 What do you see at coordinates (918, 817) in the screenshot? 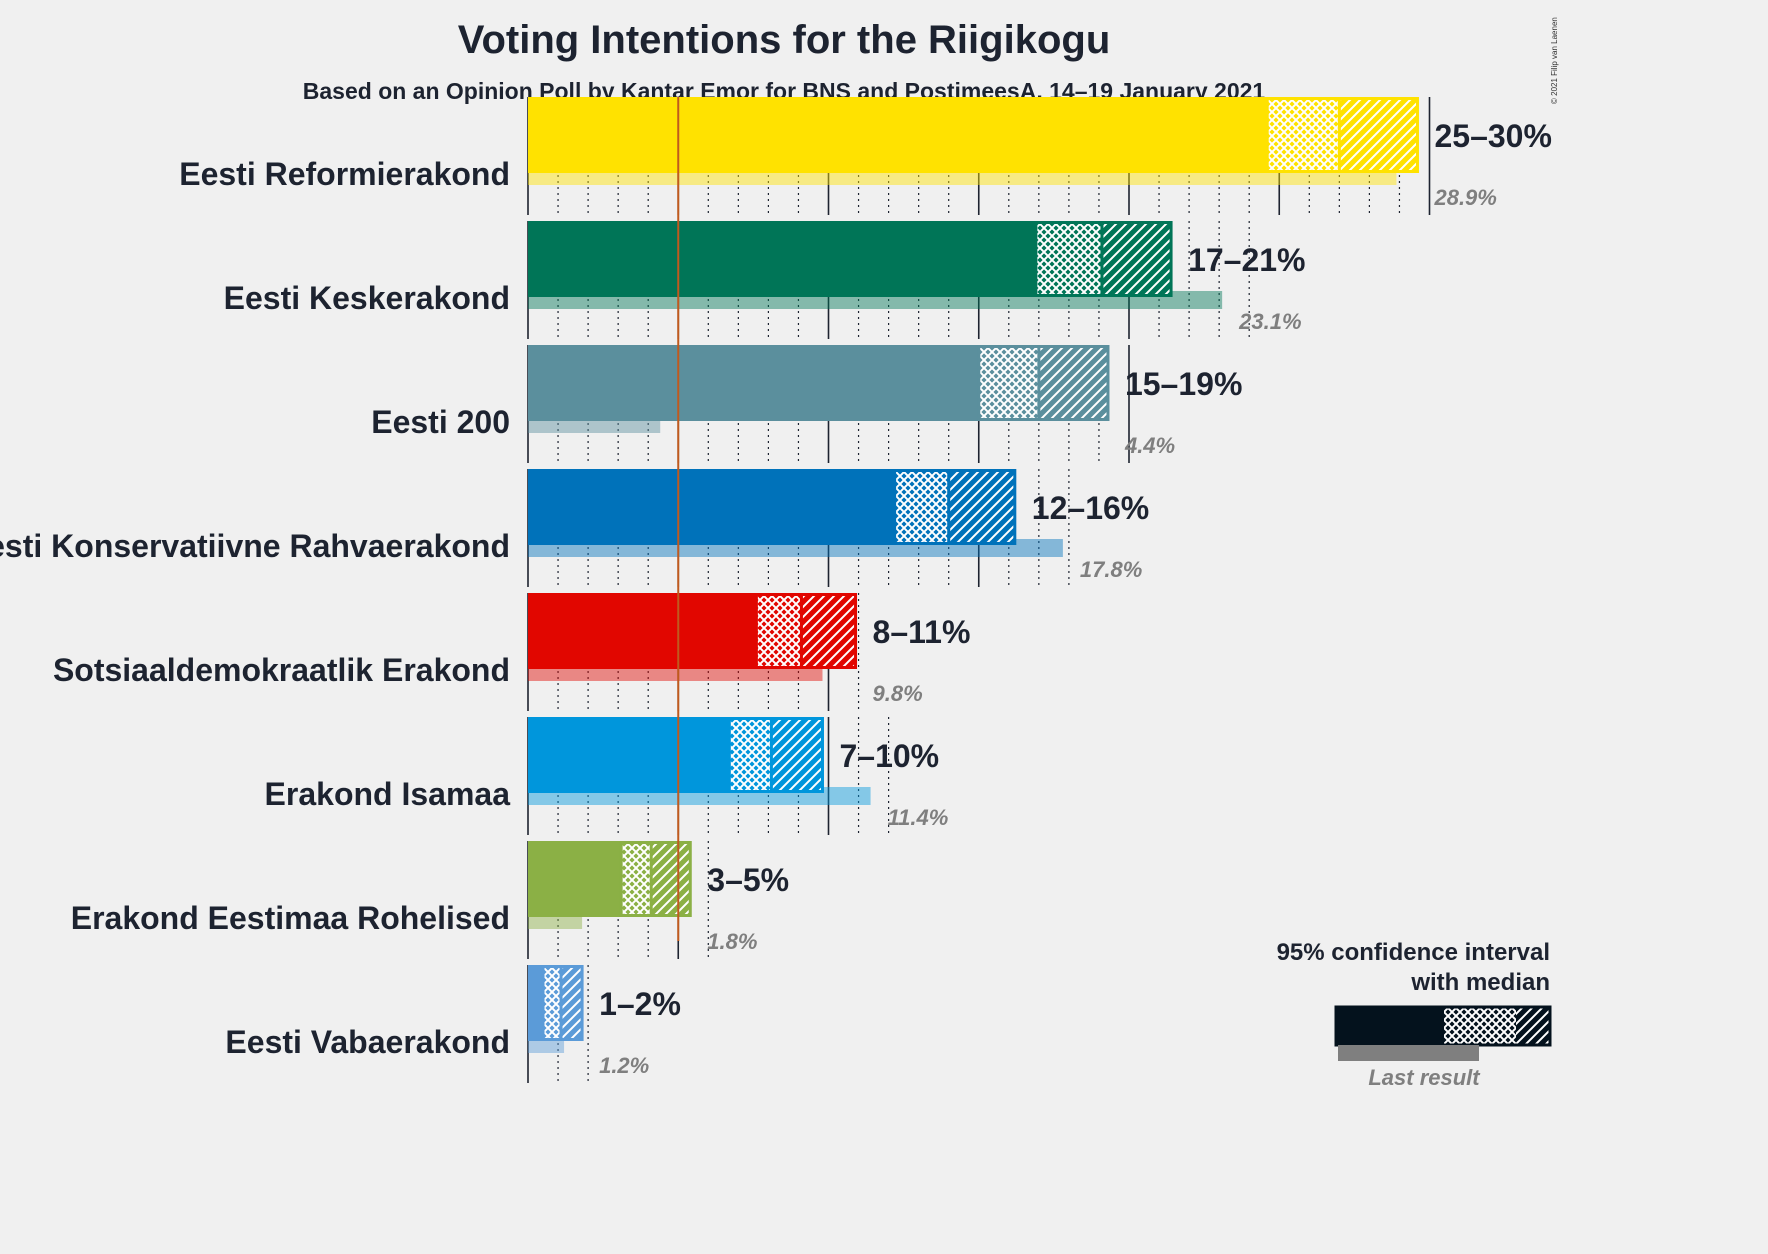
I see `last-result-label: 11.4%` at bounding box center [918, 817].